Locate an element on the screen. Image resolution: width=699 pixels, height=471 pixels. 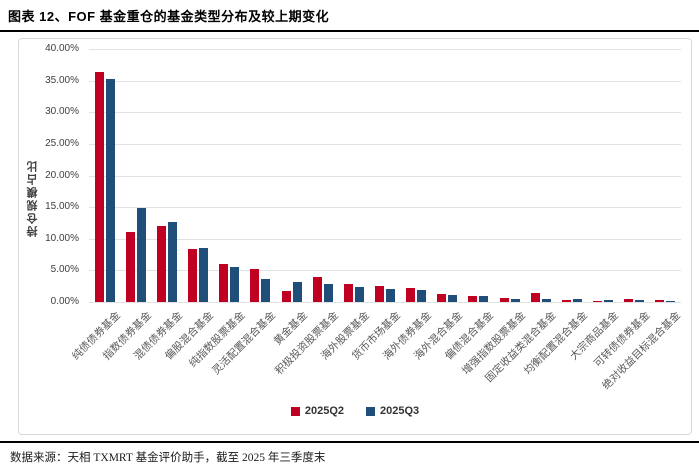
bar-2025Q3-黄金基金 is located at coordinates (297, 291).